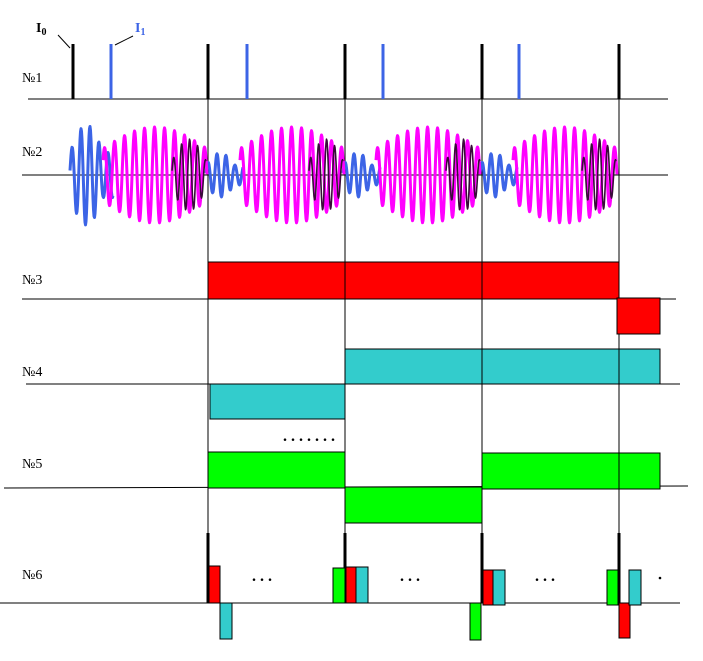 This screenshot has width=703, height=661. I want to click on svg-text: I0, so click(41, 29).